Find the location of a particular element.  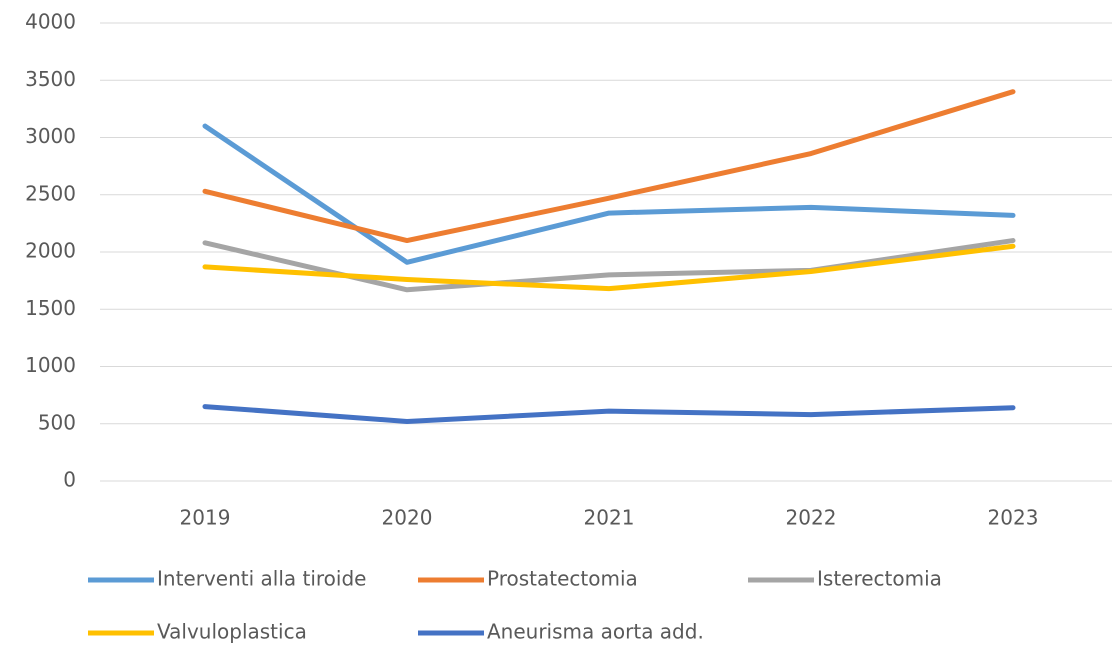

legend-label: Isterectomia is located at coordinates (879, 579).